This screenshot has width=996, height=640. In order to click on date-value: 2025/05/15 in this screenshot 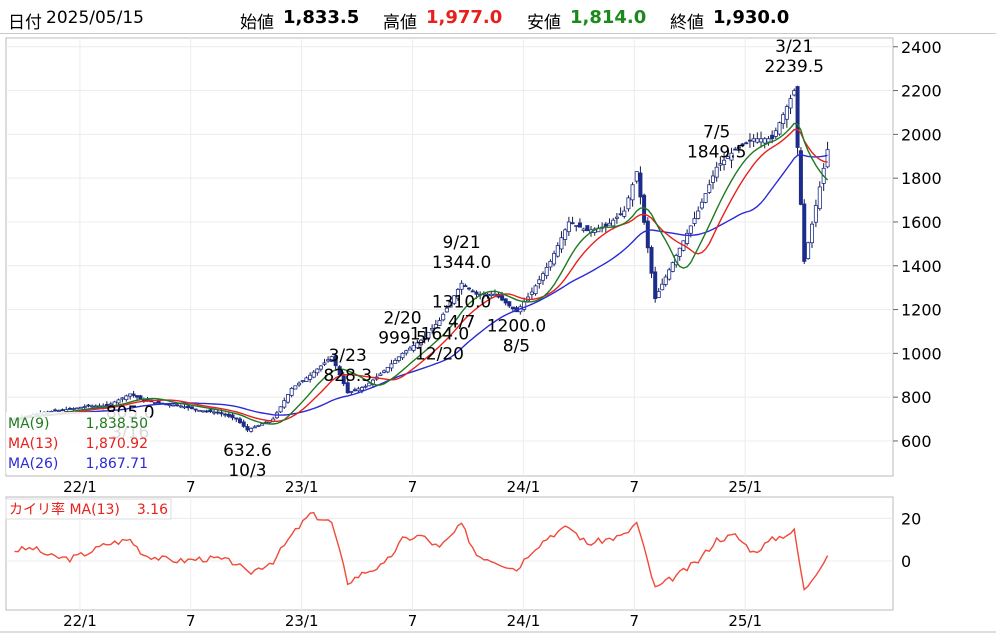, I will do `click(95, 18)`.